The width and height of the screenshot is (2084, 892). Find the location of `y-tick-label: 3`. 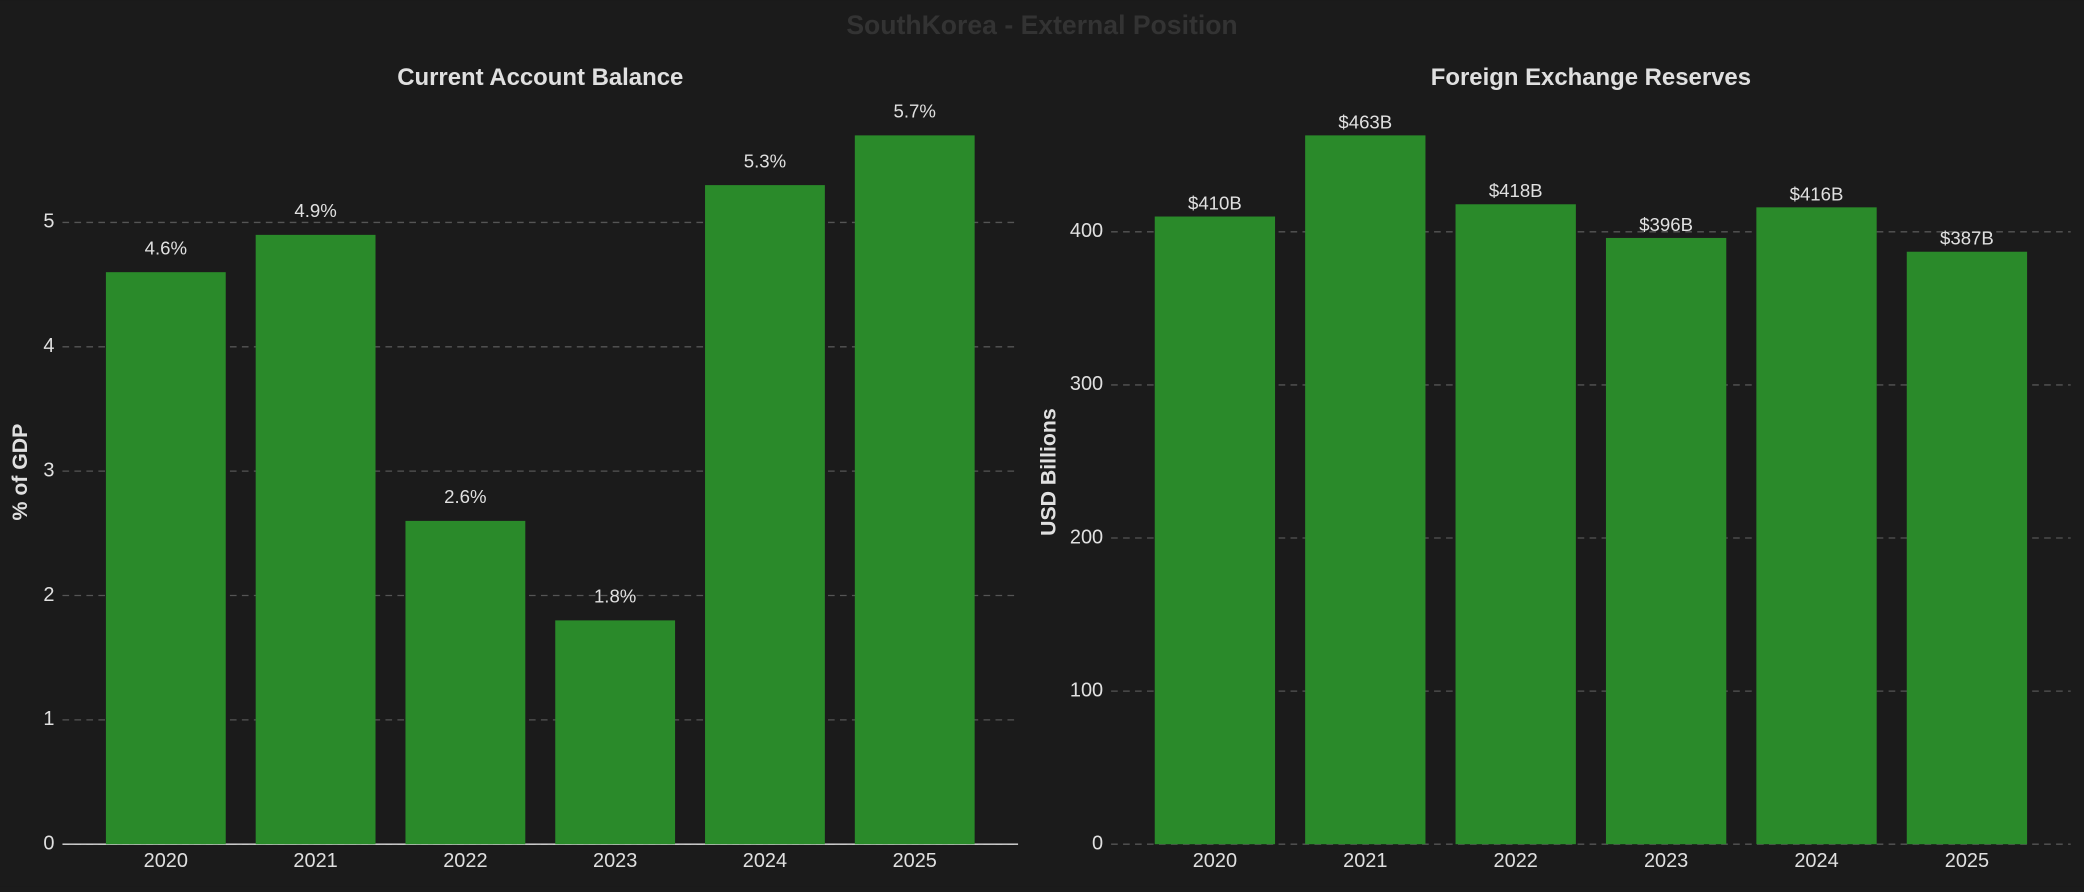

y-tick-label: 3 is located at coordinates (48, 470).